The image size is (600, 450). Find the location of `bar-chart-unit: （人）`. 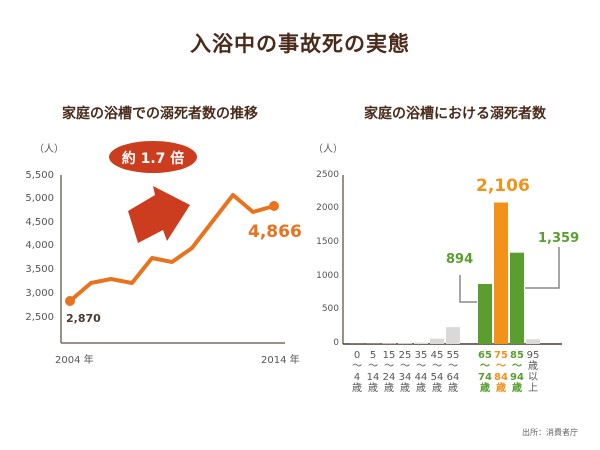

bar-chart-unit: （人） is located at coordinates (328, 149).